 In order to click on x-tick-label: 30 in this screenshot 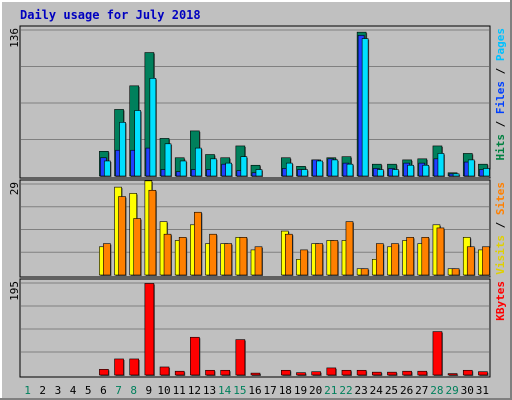, I will do `click(467, 390)`.